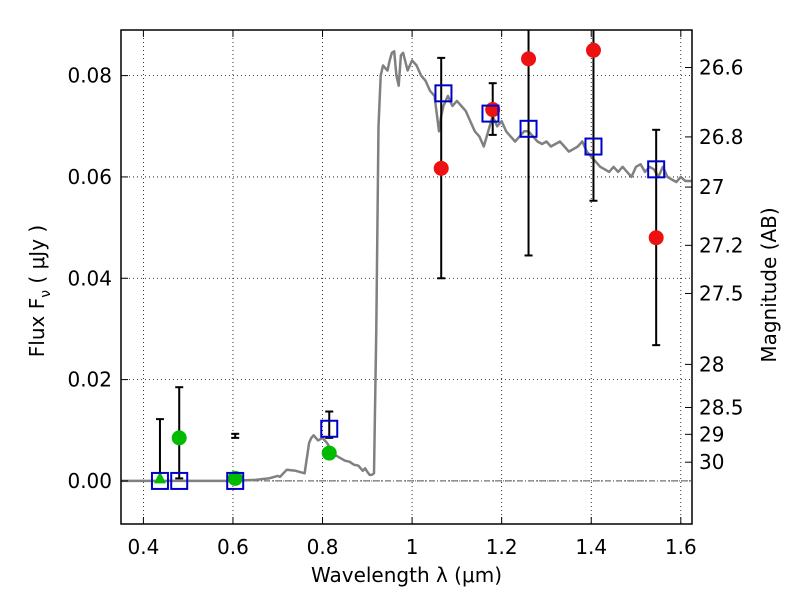 This screenshot has width=800, height=600. I want to click on y-axis-title-main: Flux F, so click(37, 327).